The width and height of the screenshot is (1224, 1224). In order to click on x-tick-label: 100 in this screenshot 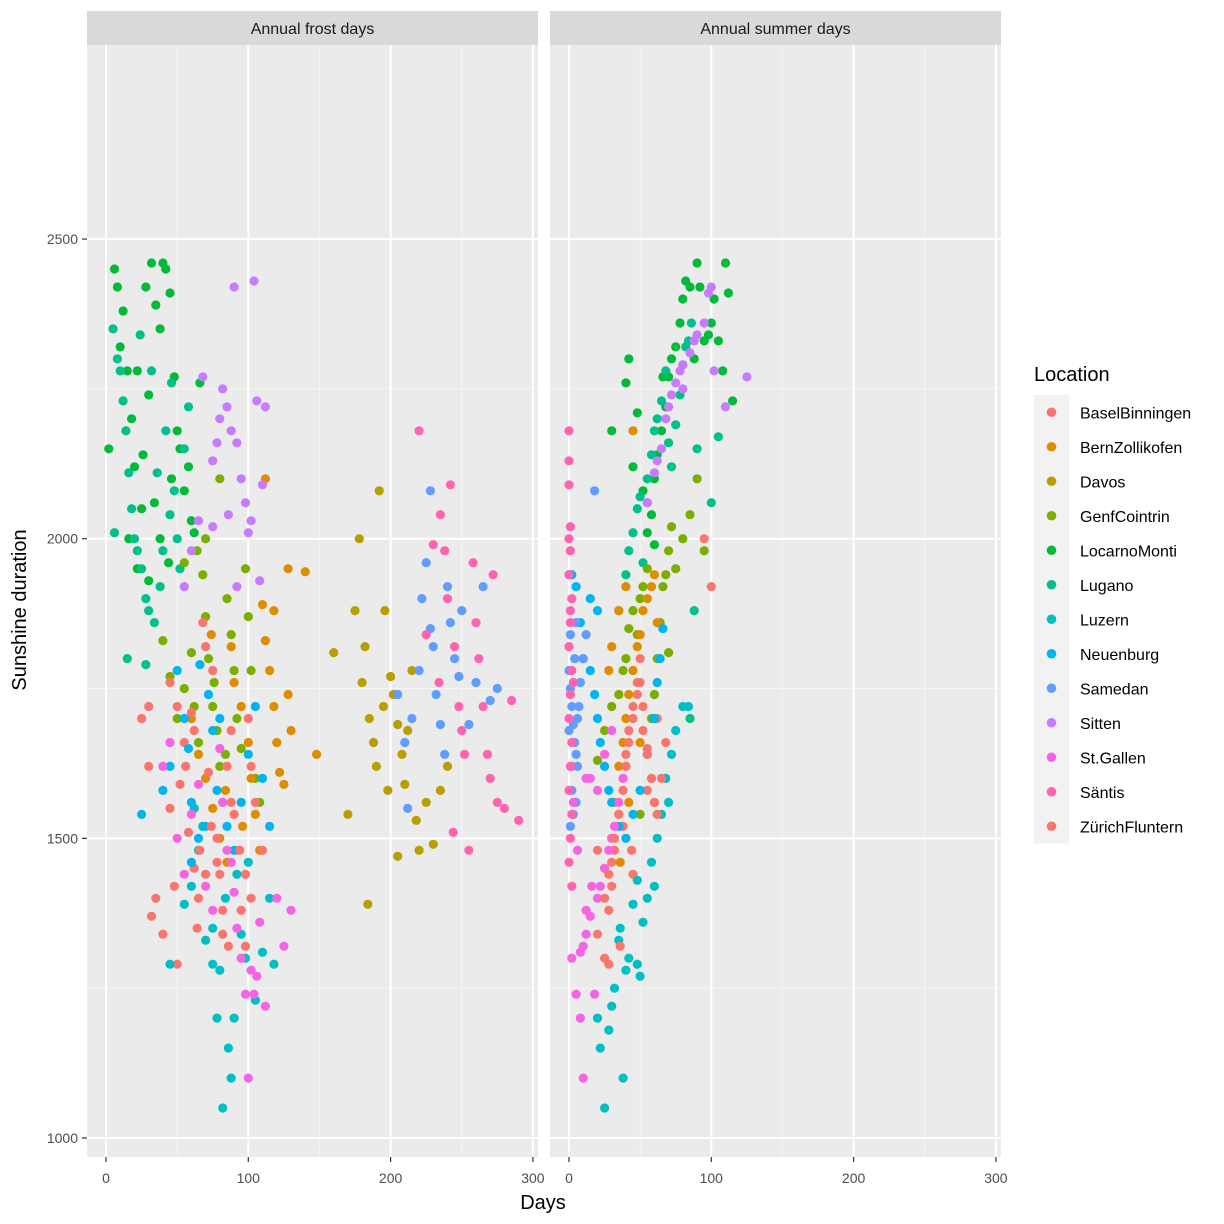, I will do `click(712, 1178)`.